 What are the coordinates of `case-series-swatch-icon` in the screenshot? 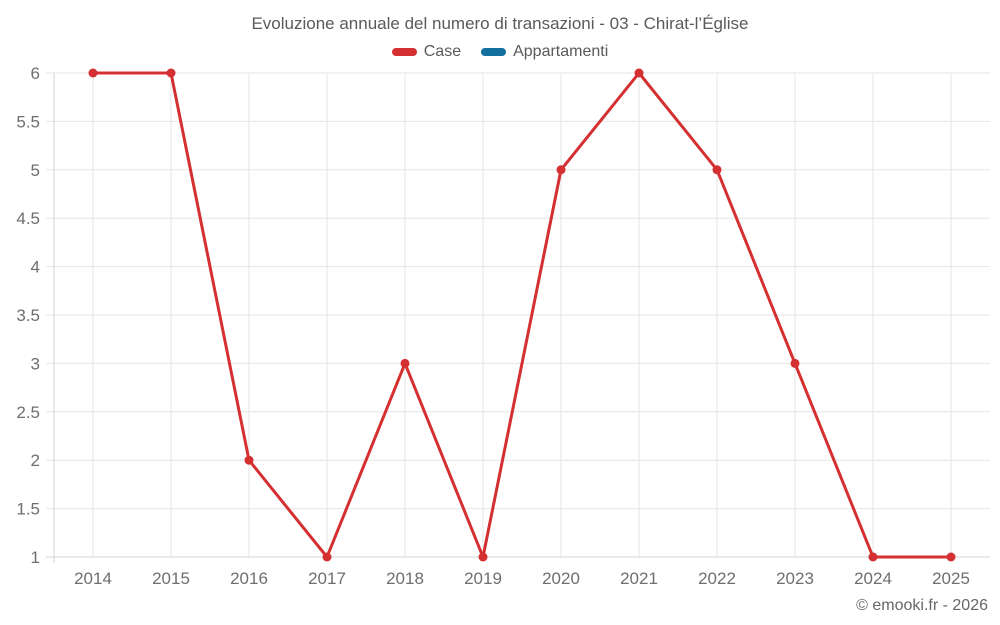 It's located at (404, 52).